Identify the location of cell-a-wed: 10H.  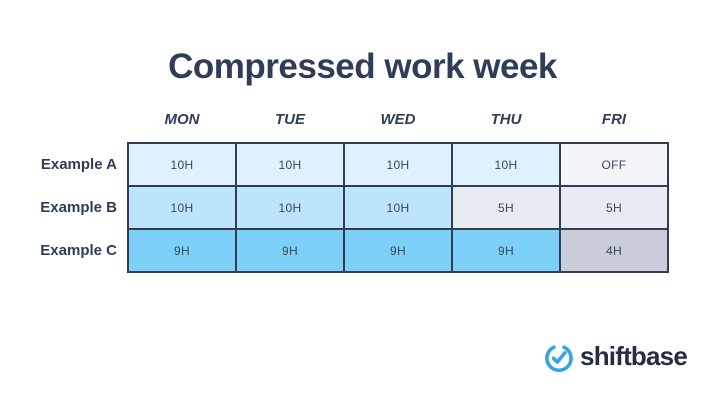
(398, 164).